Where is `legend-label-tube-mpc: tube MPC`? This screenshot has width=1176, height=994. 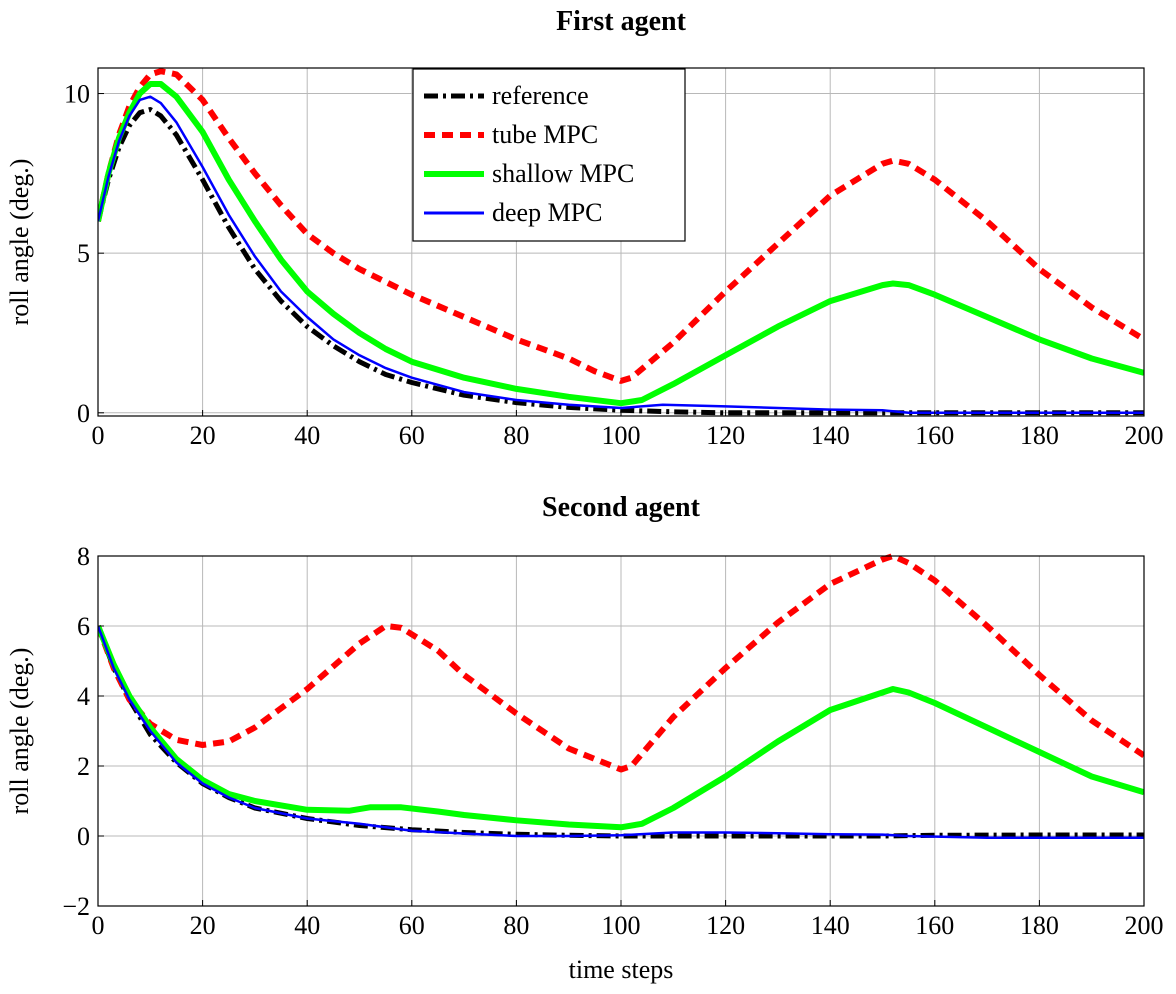
legend-label-tube-mpc: tube MPC is located at coordinates (545, 134).